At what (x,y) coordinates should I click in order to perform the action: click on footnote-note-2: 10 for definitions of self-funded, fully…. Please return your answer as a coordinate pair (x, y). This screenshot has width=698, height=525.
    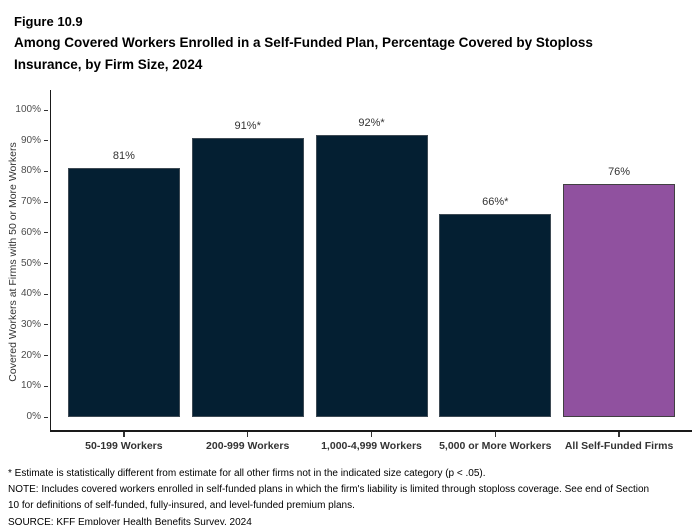
    Looking at the image, I should click on (181, 506).